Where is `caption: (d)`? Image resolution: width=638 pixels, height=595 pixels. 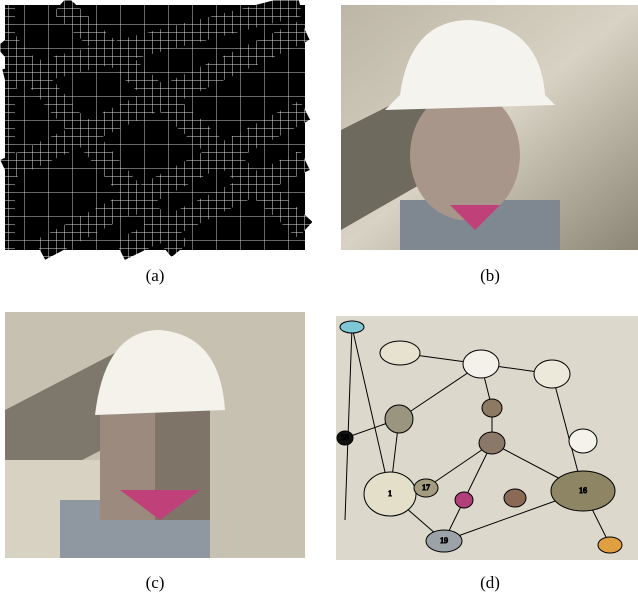
caption: (d) is located at coordinates (490, 582).